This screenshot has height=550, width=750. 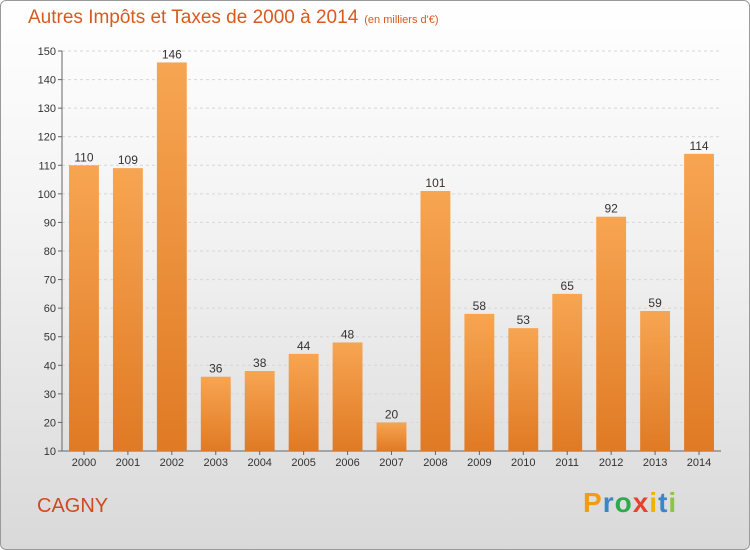 I want to click on data-label-2014: 114, so click(x=698, y=146).